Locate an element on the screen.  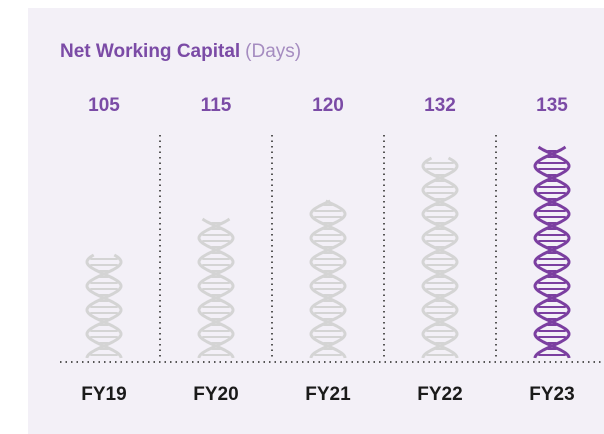
value-label: 135 is located at coordinates (552, 105).